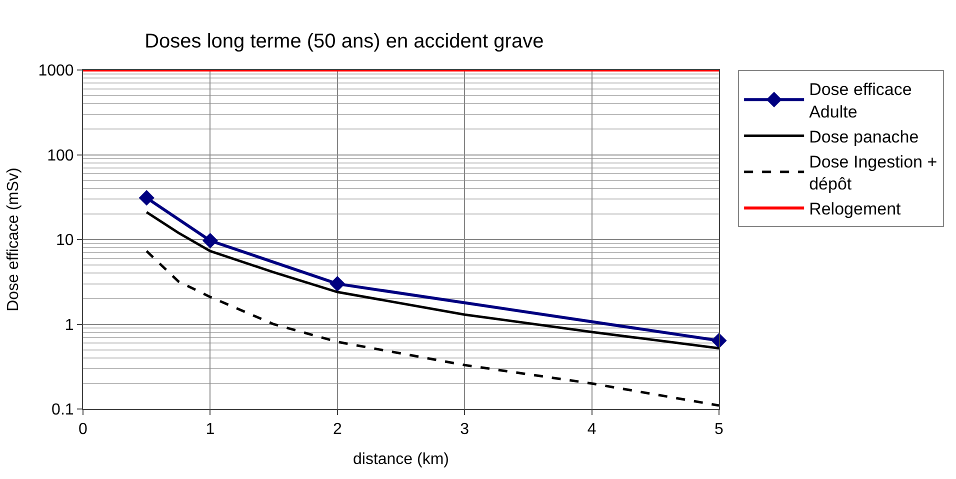 The width and height of the screenshot is (956, 479). I want to click on y-axis-title: Dose efficace (mSv), so click(13, 240).